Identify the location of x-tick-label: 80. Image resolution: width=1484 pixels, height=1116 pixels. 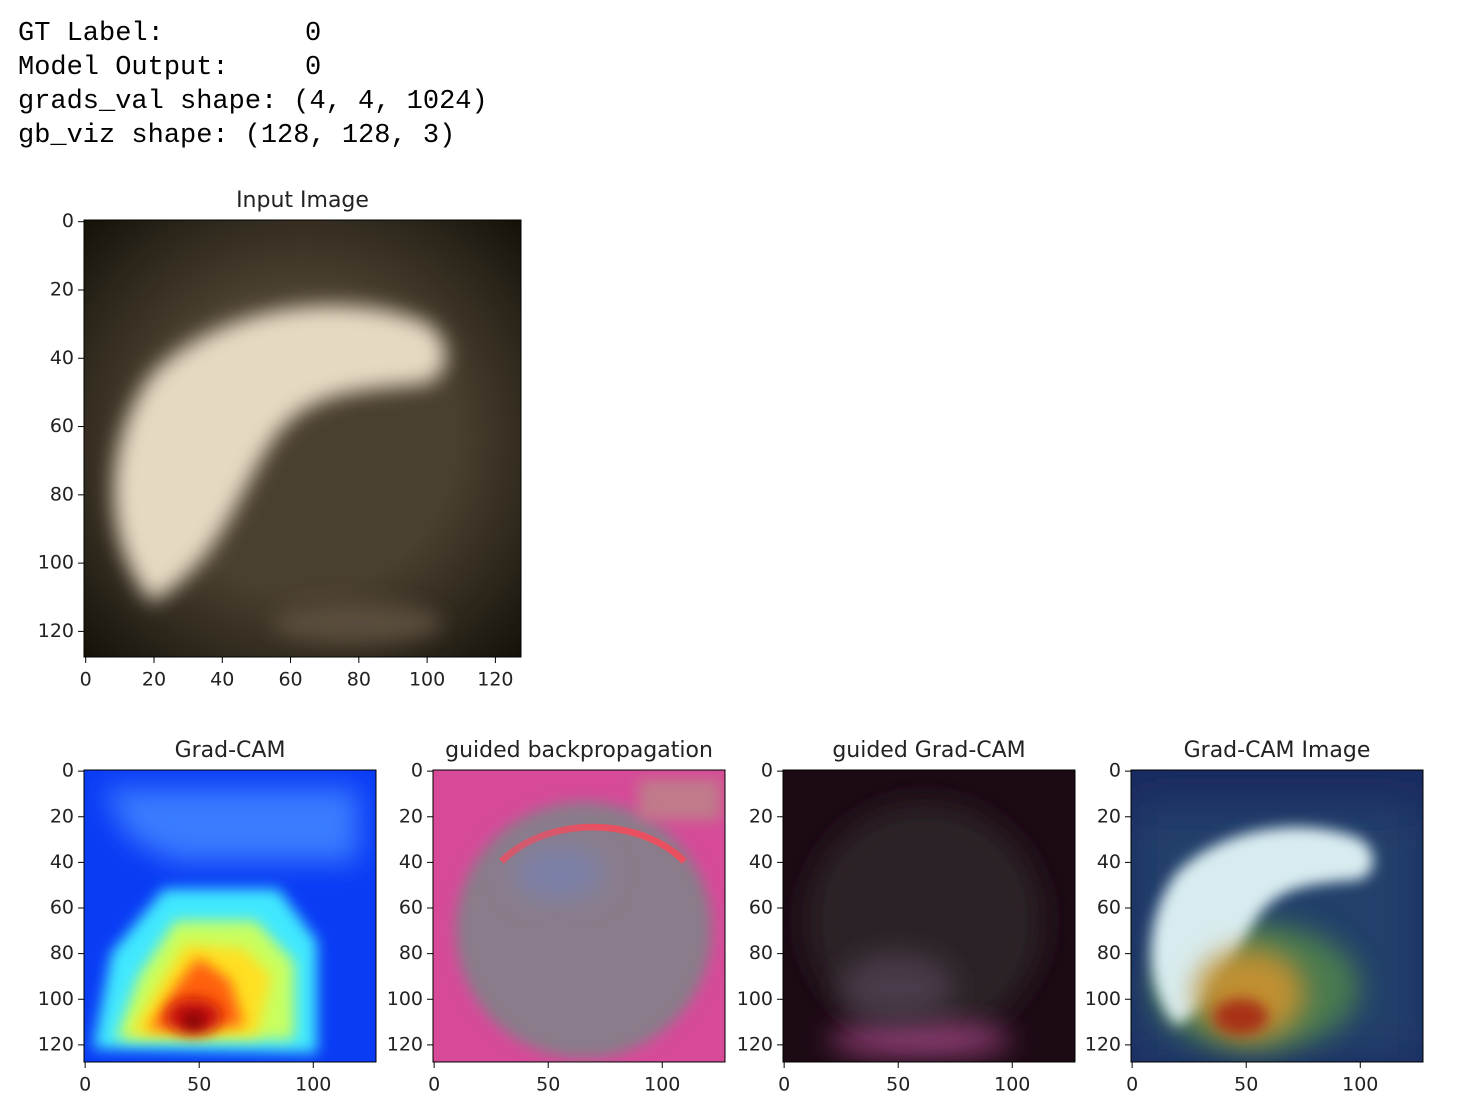
(359, 680).